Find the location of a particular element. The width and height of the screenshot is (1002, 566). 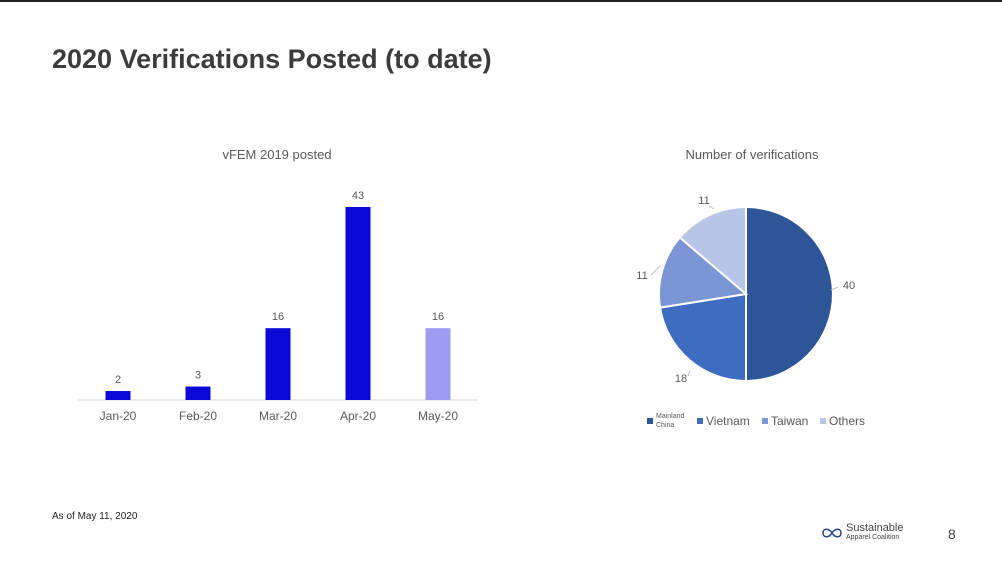

x-tick-label: Jan-20 is located at coordinates (118, 416).